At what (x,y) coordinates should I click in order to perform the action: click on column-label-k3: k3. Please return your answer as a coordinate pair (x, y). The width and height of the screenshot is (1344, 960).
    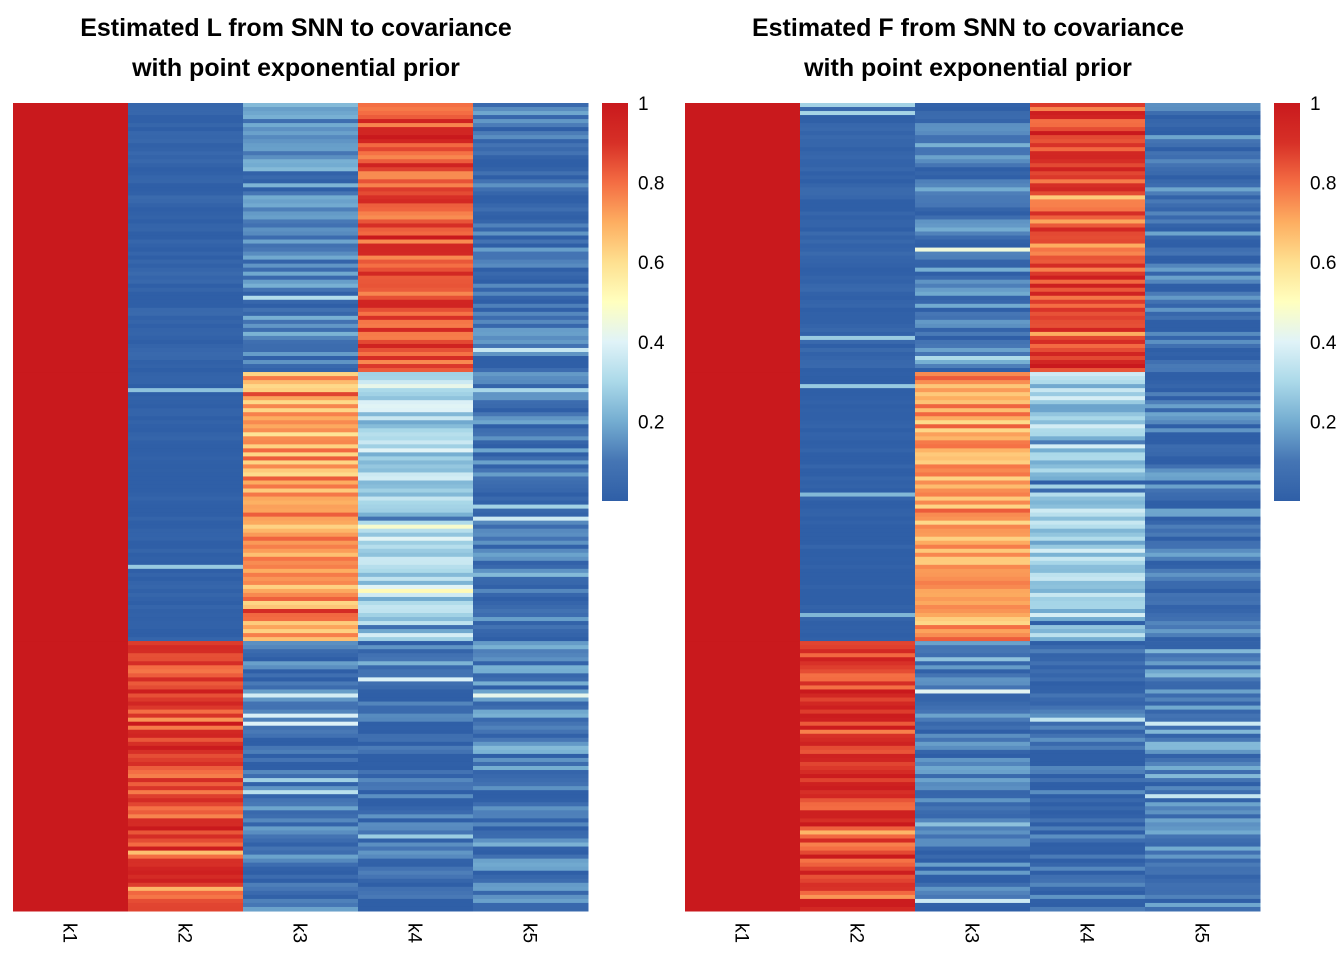
    Looking at the image, I should click on (299, 933).